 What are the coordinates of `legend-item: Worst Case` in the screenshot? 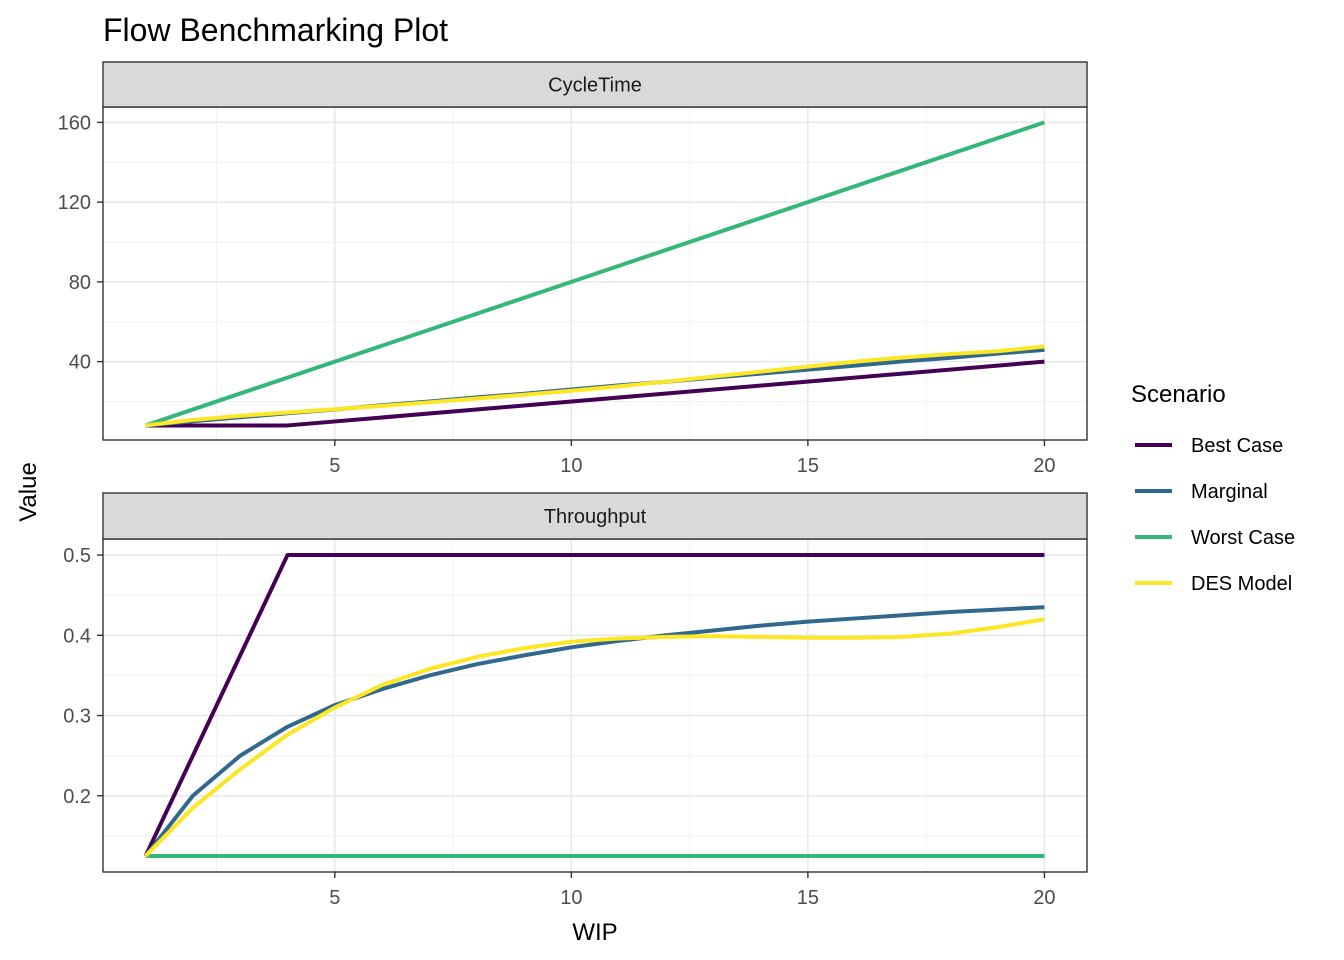 It's located at (1215, 538).